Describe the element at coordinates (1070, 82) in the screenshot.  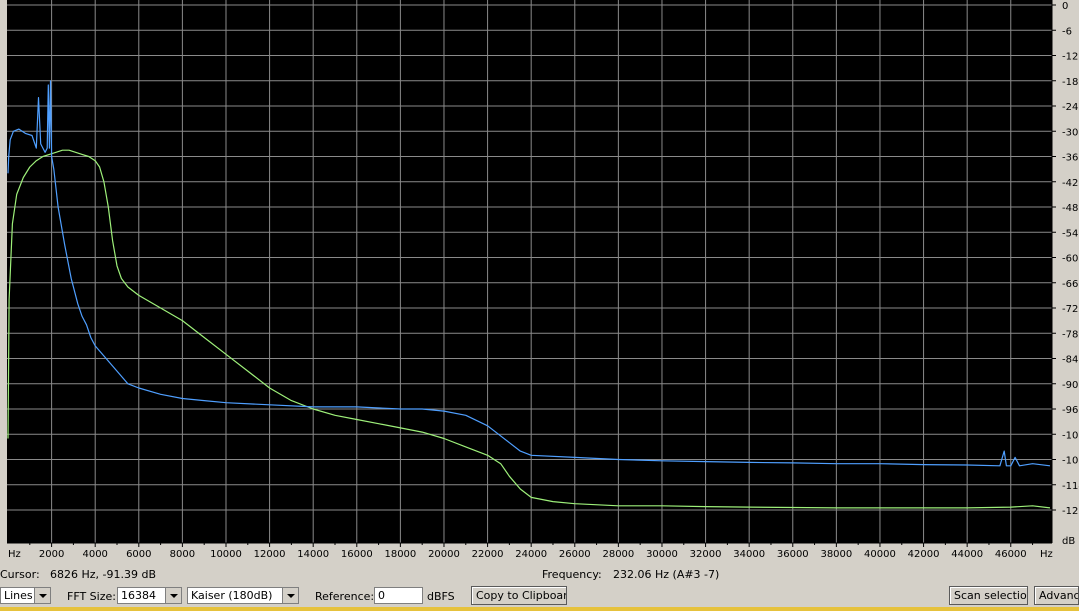
I see `y-tick-label: -18` at that location.